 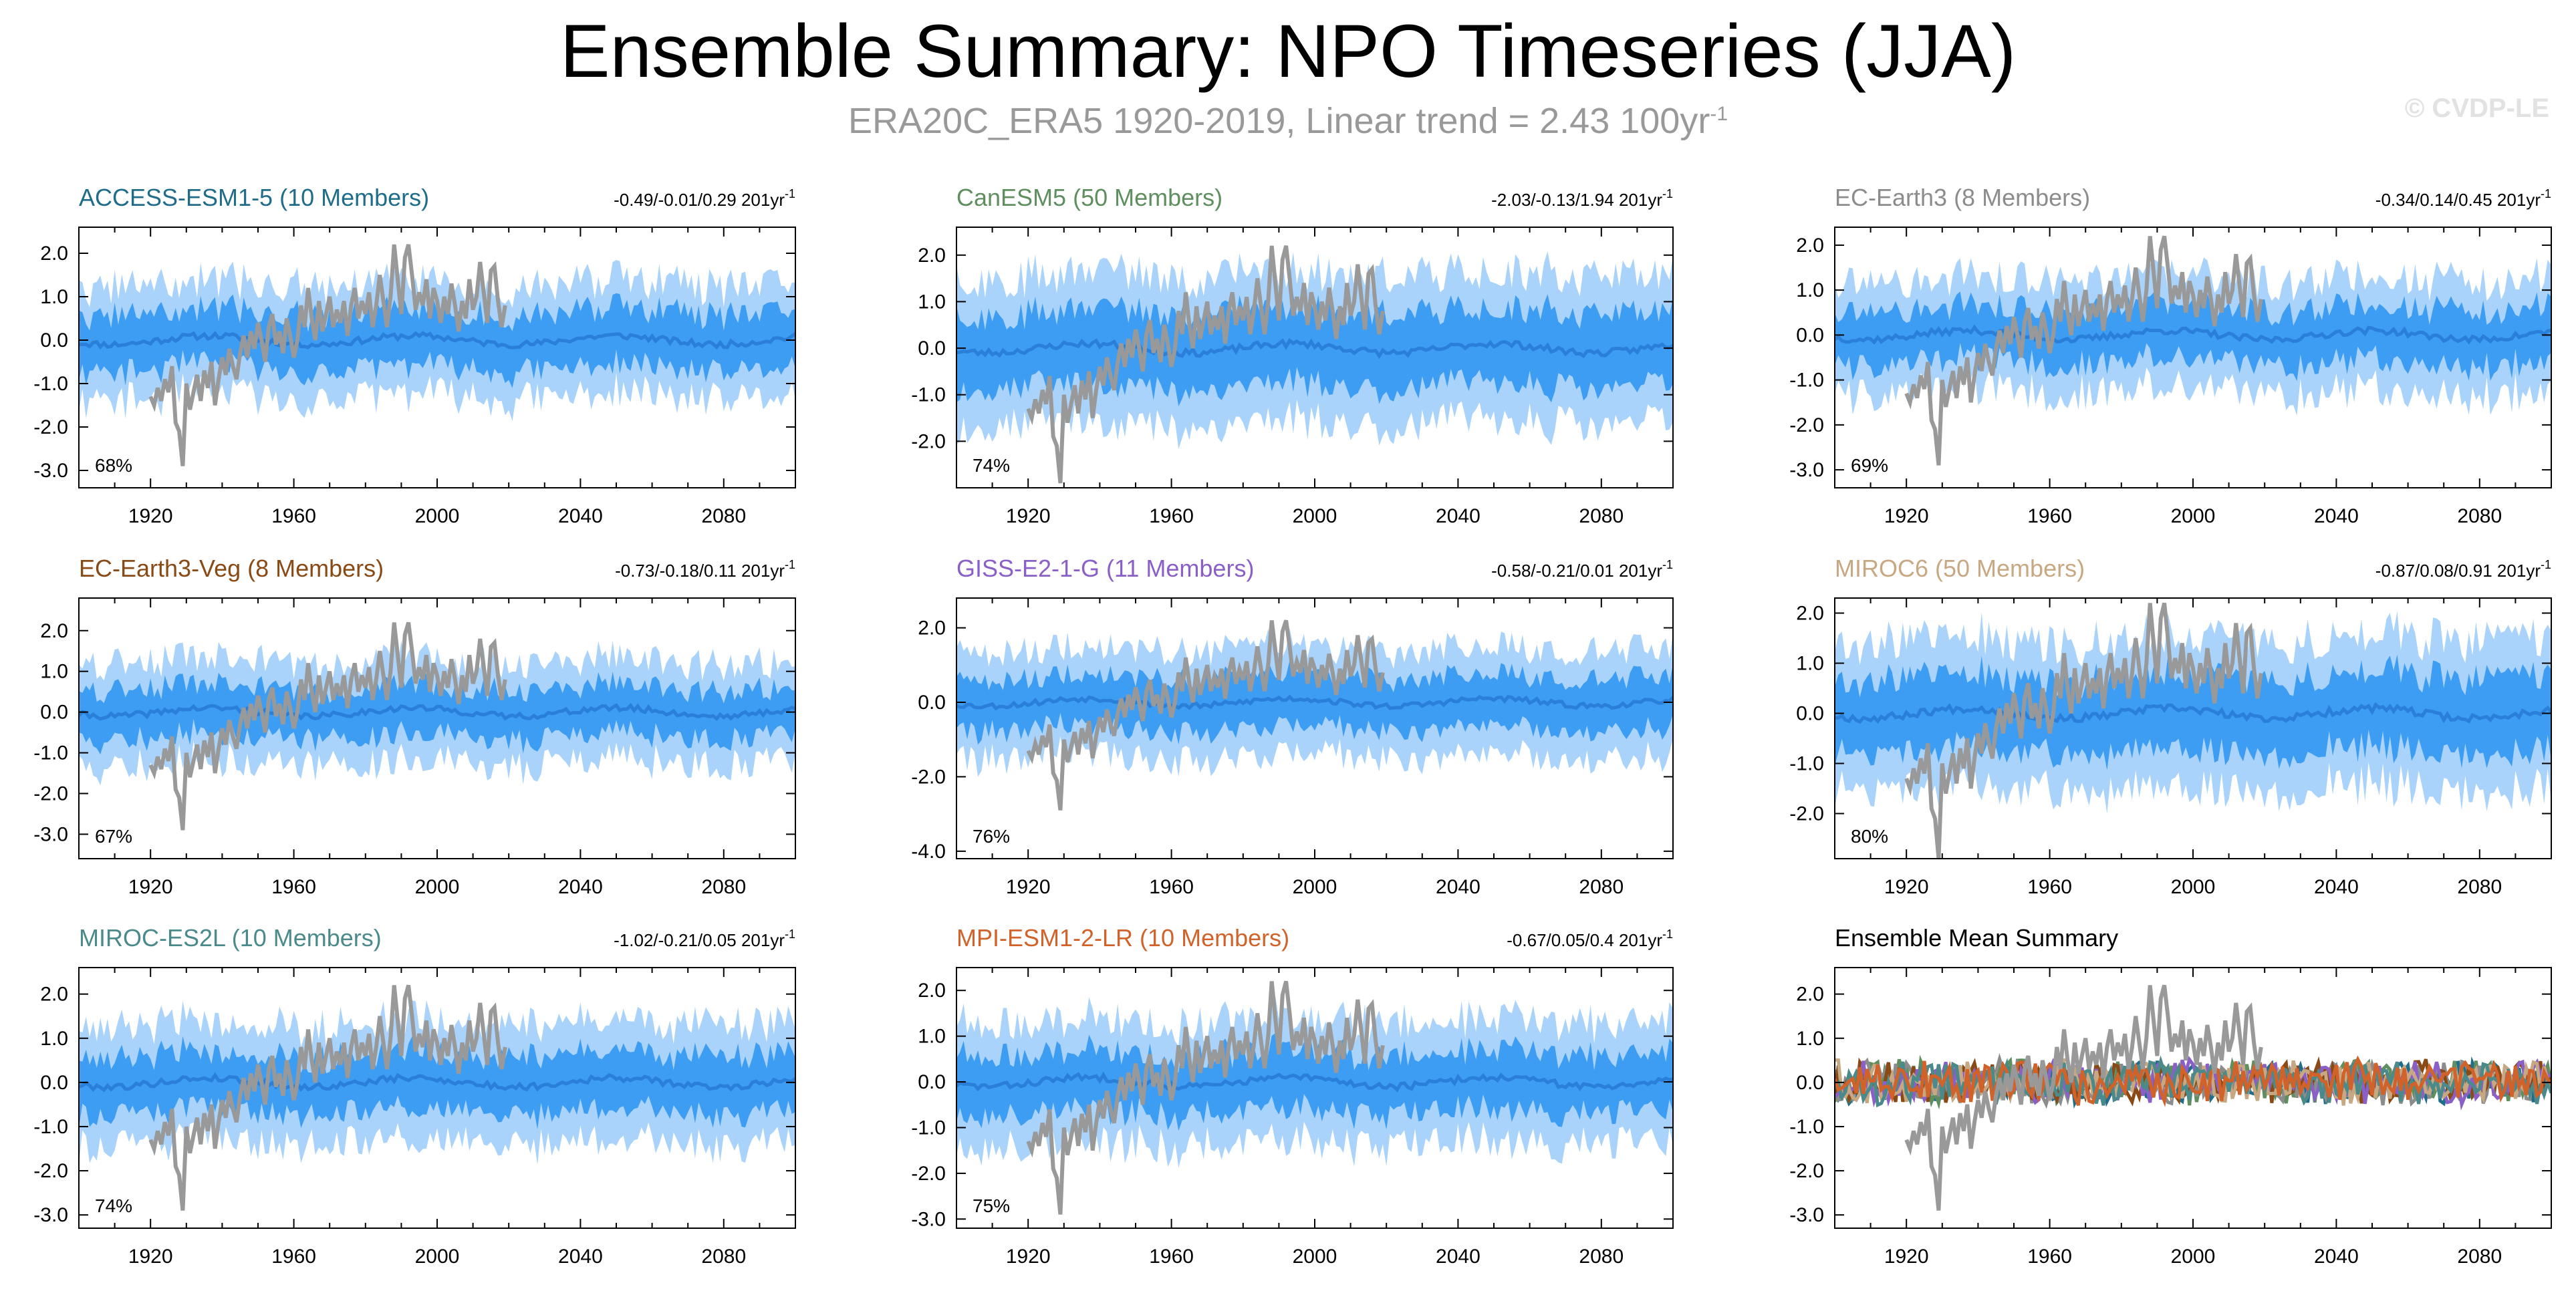 What do you see at coordinates (114, 465) in the screenshot?
I see `percent-label: 68%` at bounding box center [114, 465].